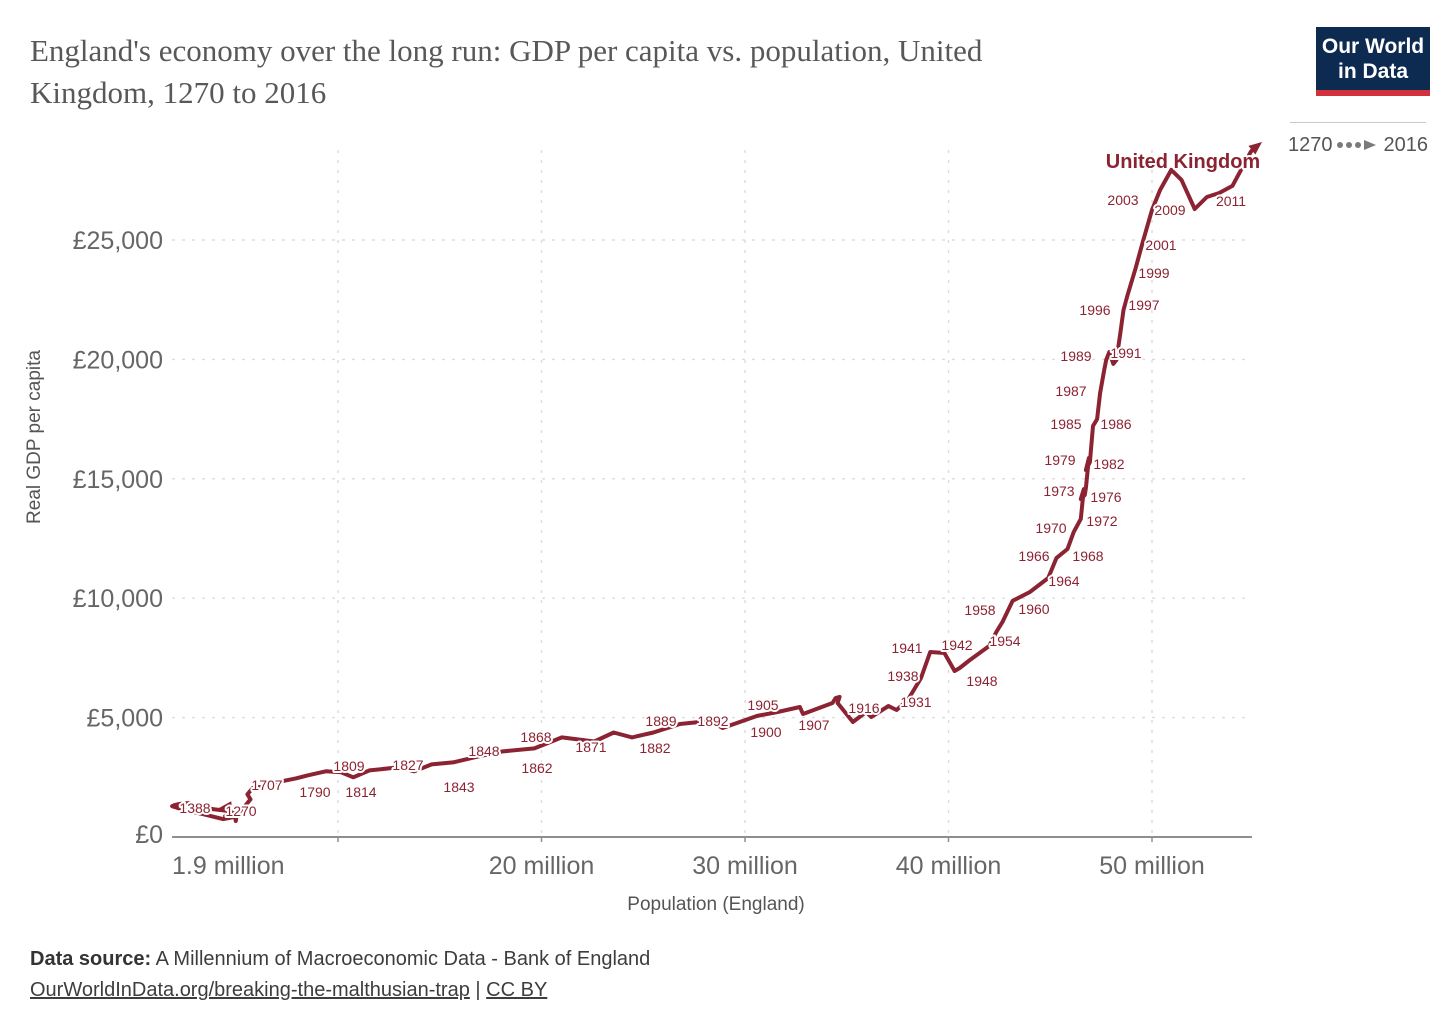 Image resolution: width=1456 pixels, height=1028 pixels. What do you see at coordinates (535, 737) in the screenshot?
I see `year-label-1868: 1868` at bounding box center [535, 737].